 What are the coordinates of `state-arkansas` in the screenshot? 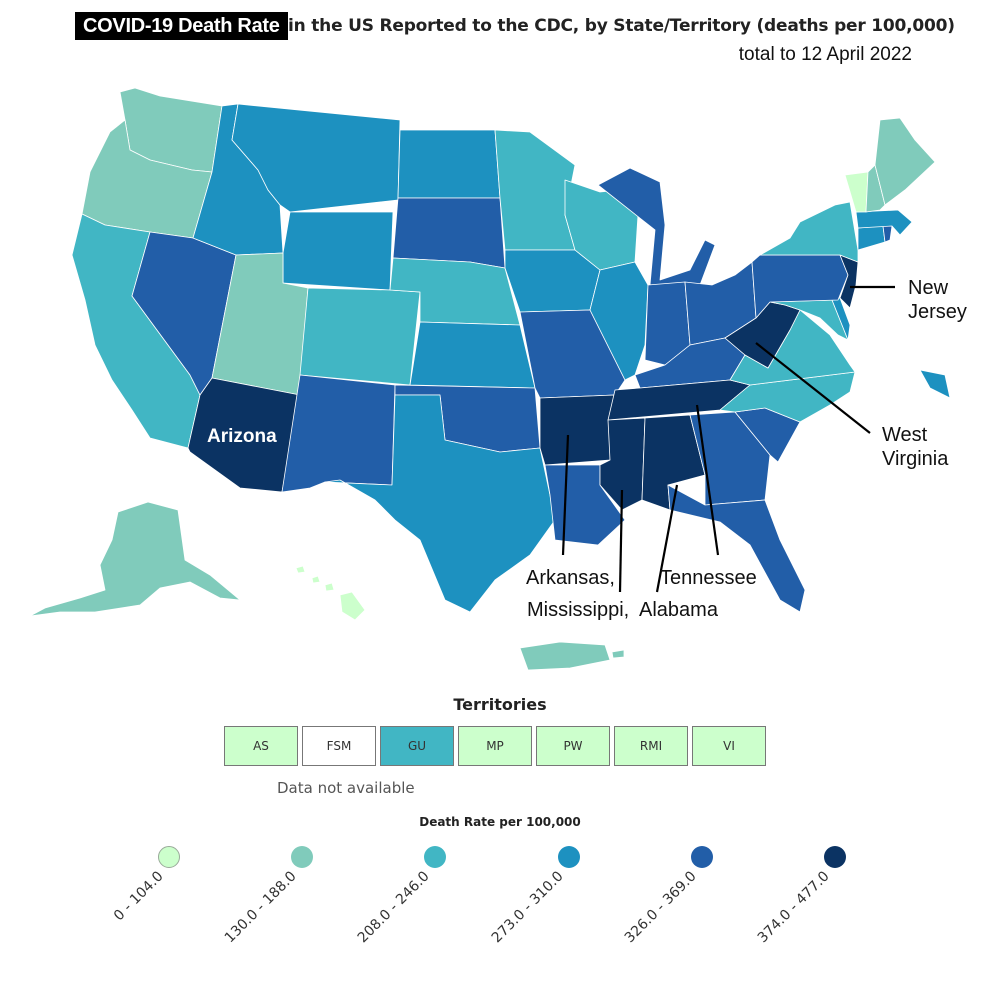 It's located at (577, 430).